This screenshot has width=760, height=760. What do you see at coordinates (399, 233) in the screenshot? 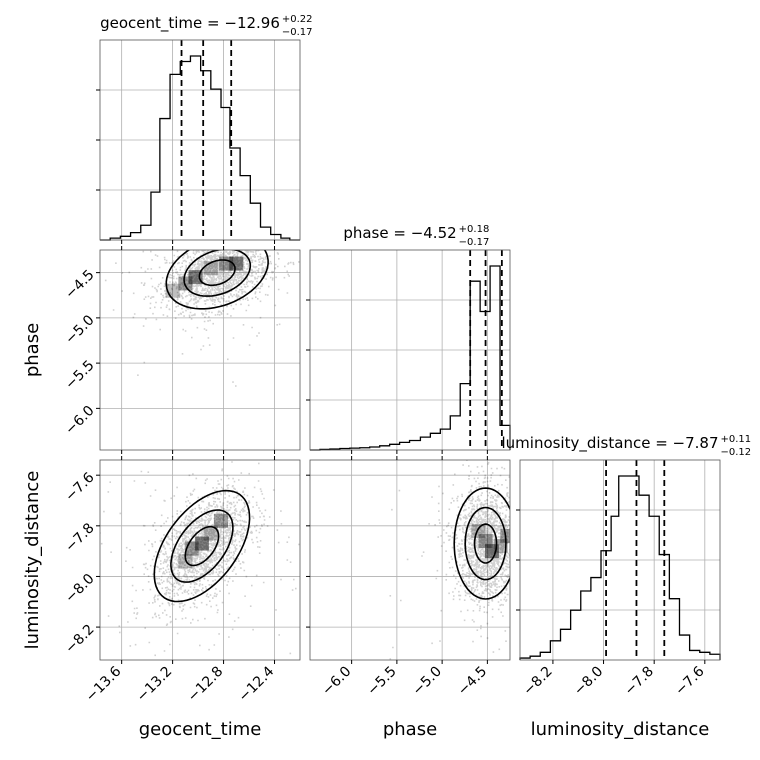
I see `panel-title-phase: phase = −4.52` at bounding box center [399, 233].